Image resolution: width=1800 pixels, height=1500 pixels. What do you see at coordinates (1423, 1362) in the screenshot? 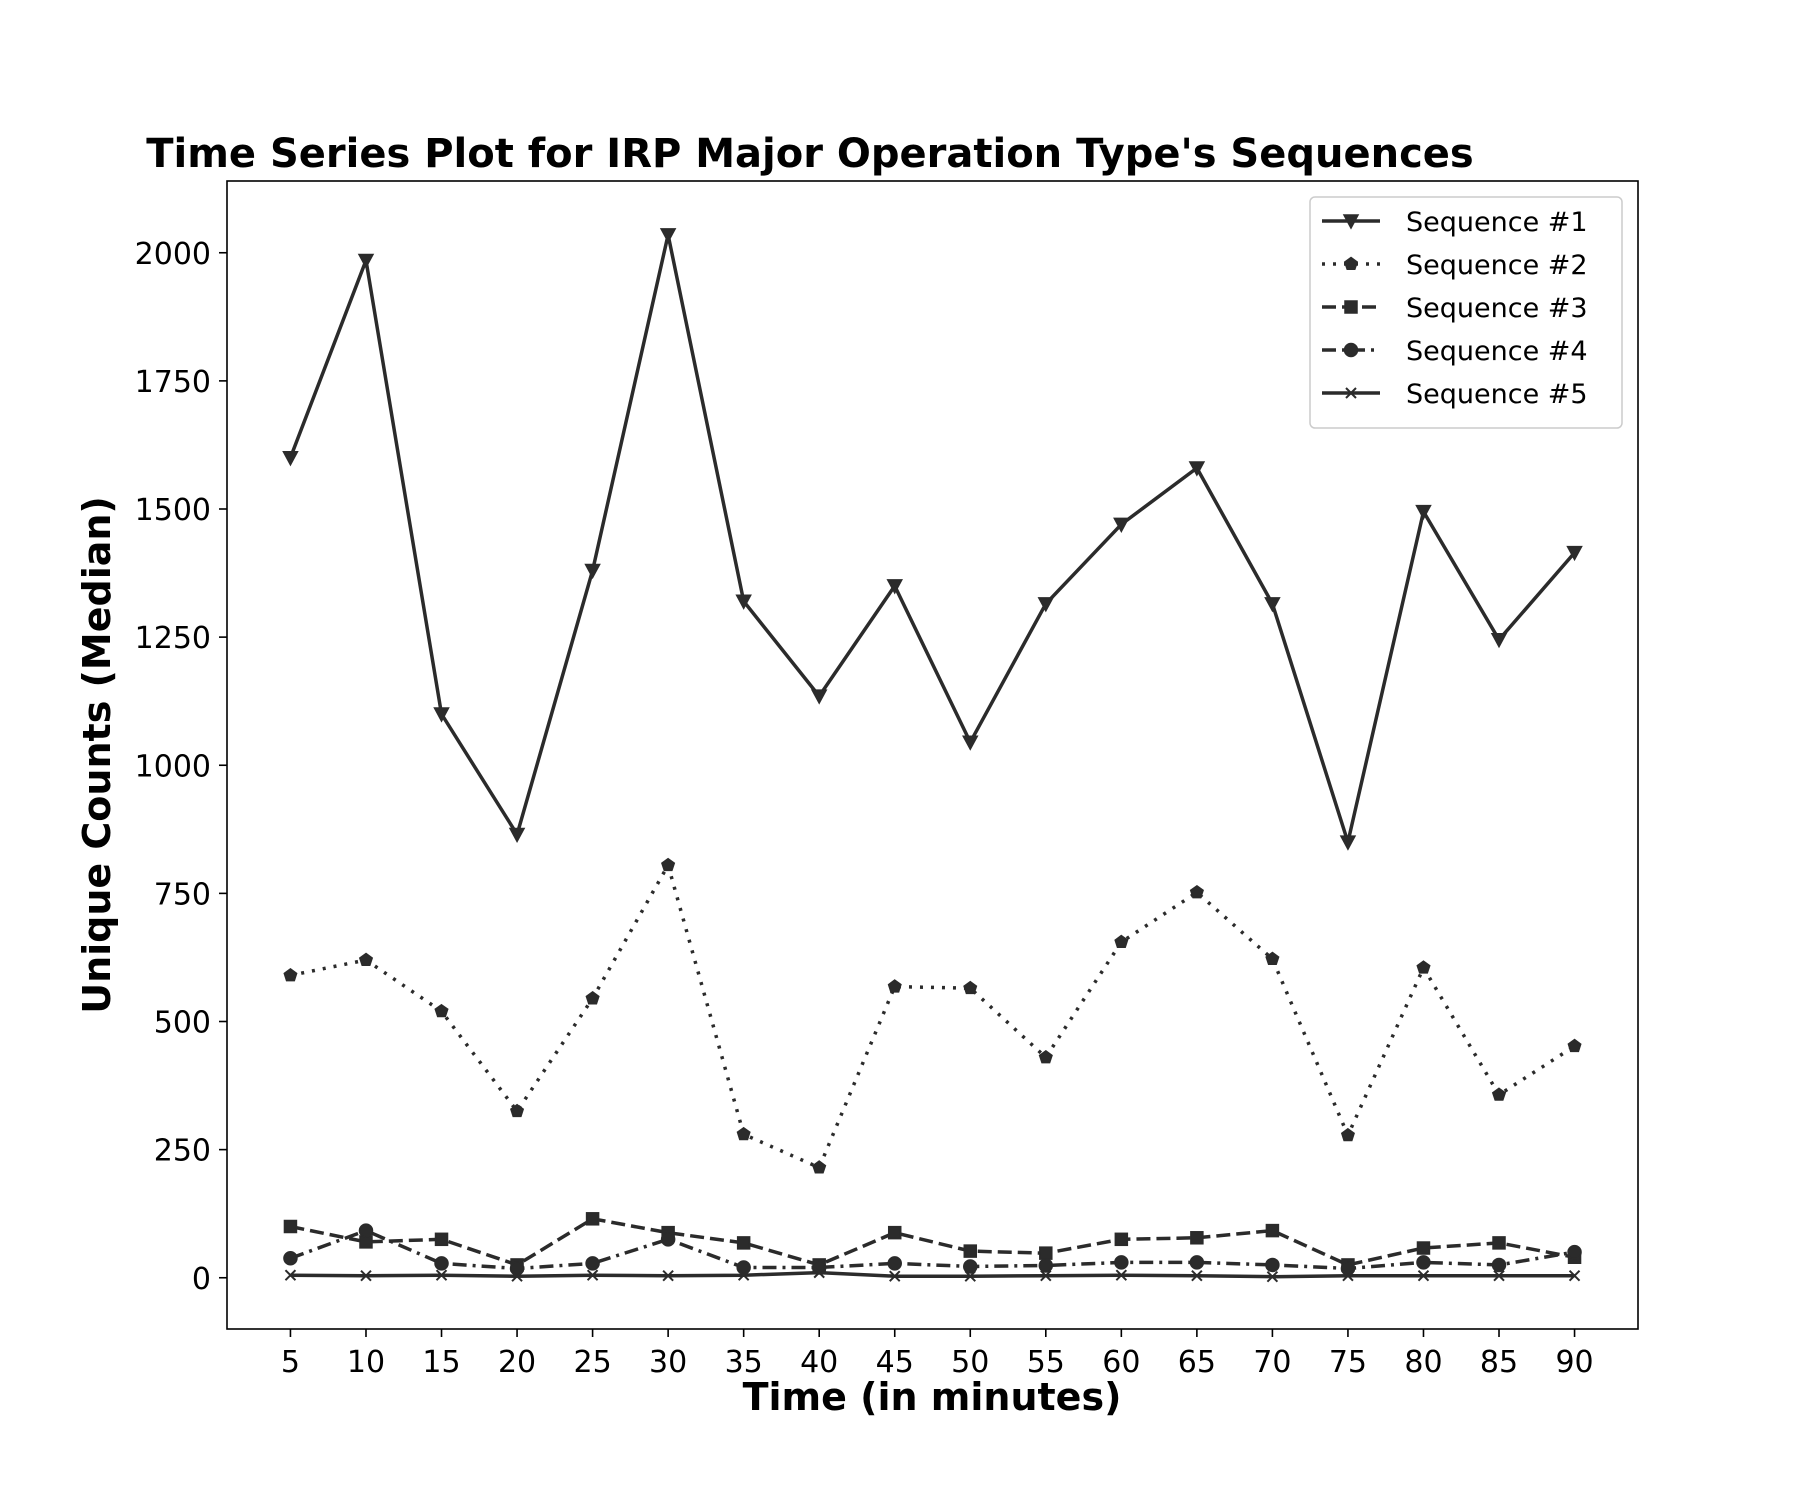
I see `x-tick-label-80: 80` at bounding box center [1423, 1362].